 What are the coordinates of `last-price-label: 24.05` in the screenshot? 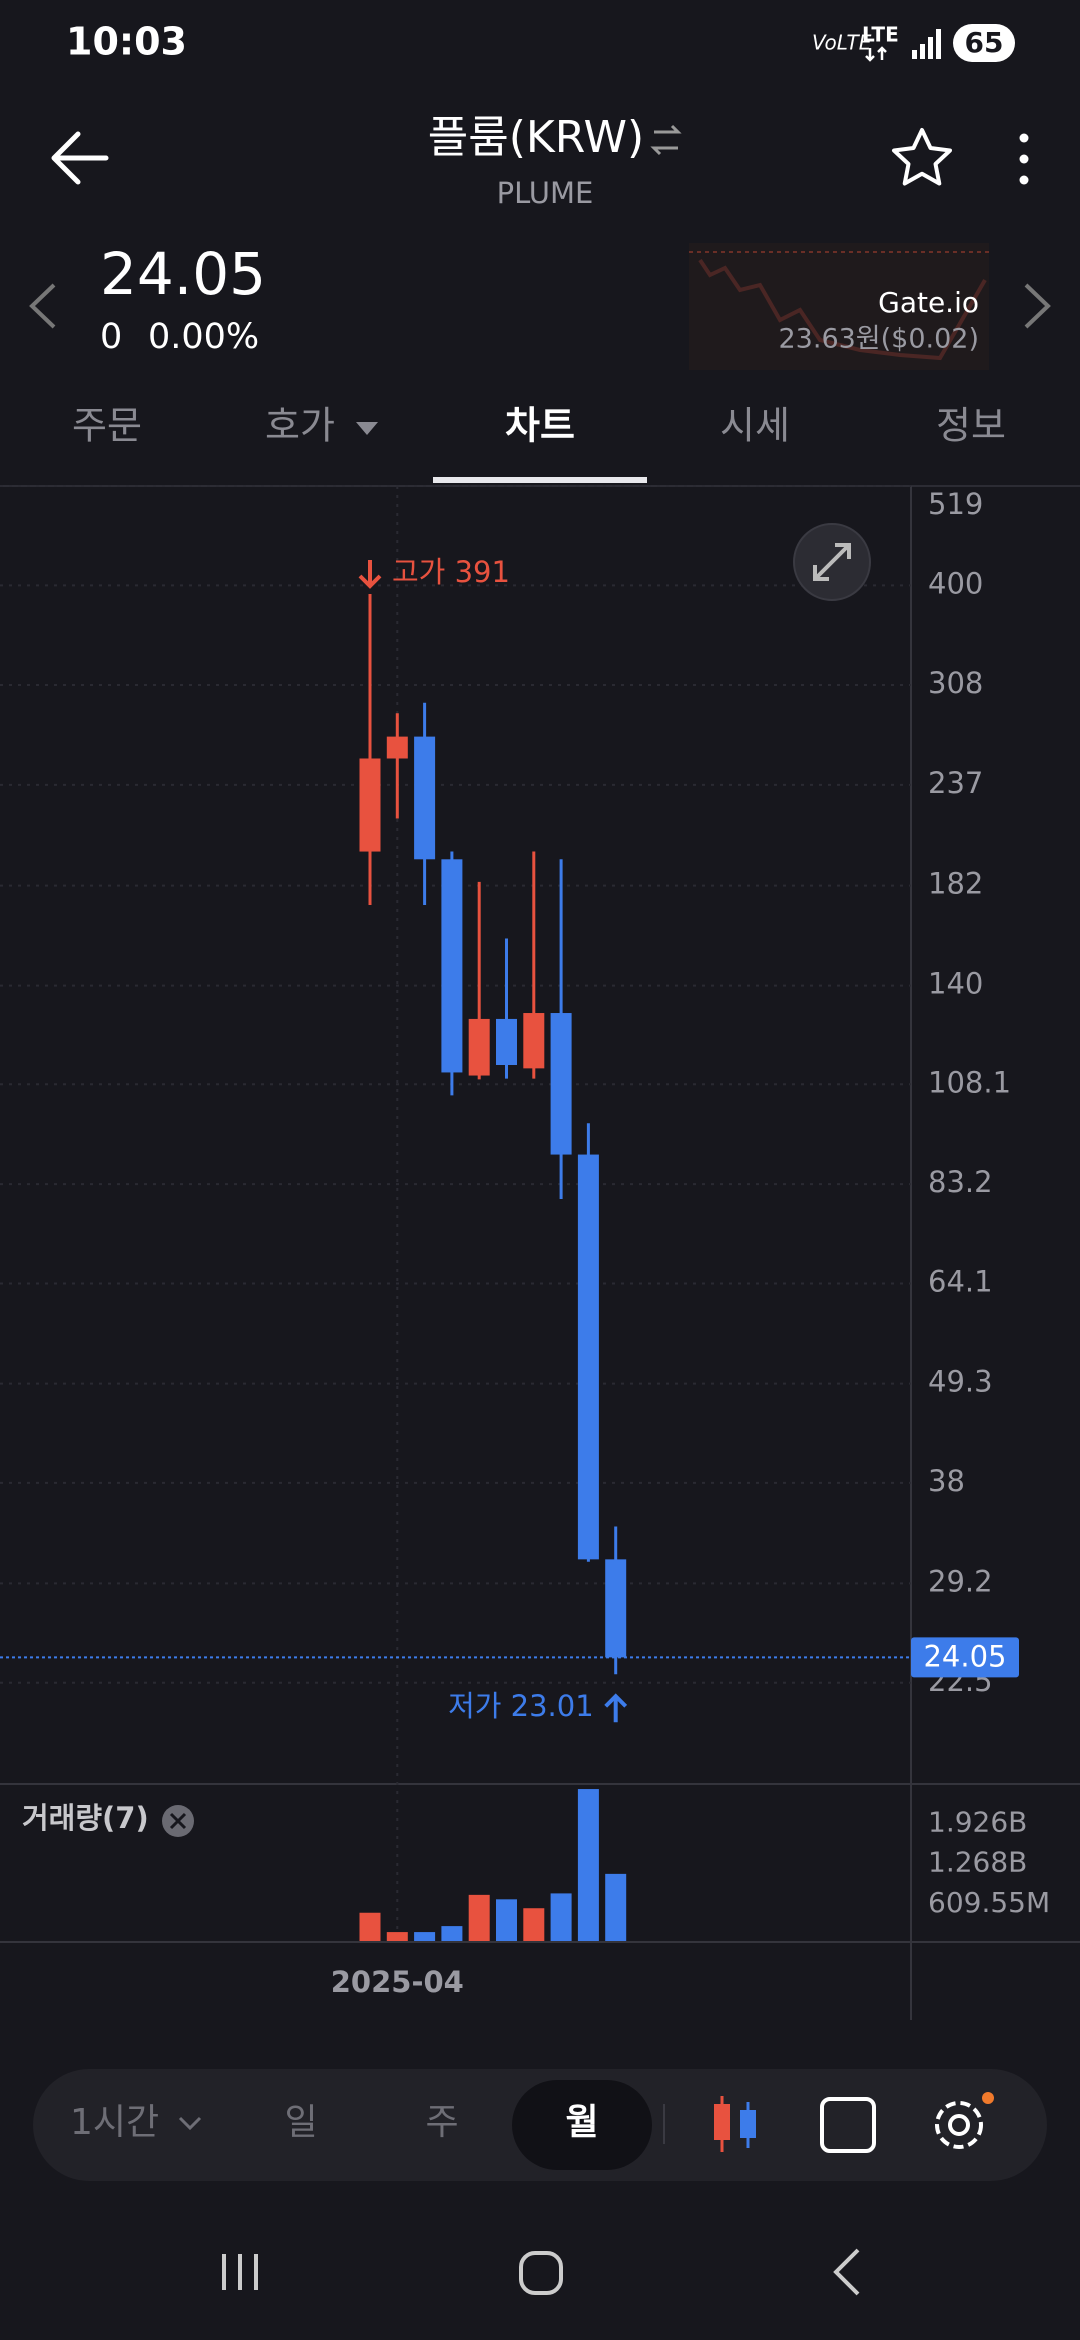 It's located at (964, 1656).